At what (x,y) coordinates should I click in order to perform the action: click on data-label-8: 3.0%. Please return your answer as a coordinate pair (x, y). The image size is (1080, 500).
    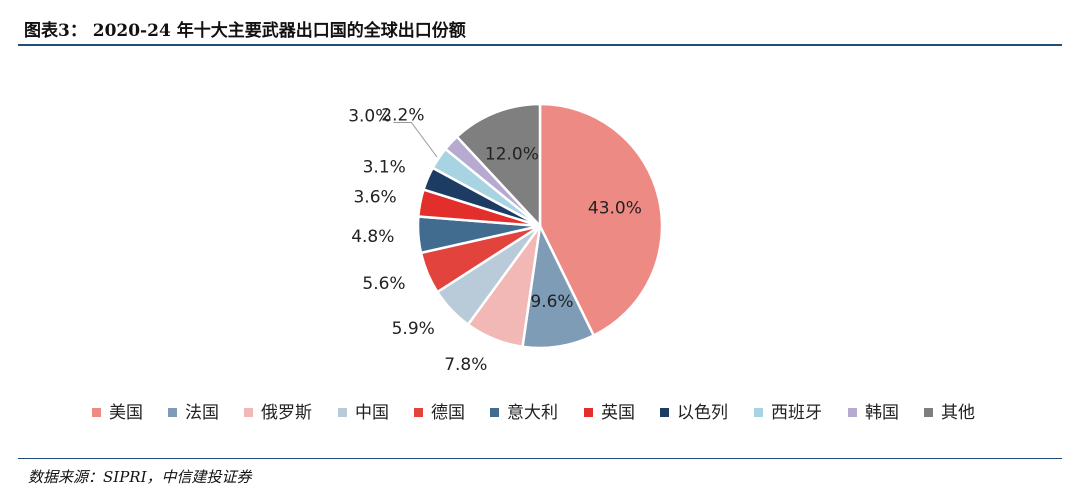
    Looking at the image, I should click on (369, 117).